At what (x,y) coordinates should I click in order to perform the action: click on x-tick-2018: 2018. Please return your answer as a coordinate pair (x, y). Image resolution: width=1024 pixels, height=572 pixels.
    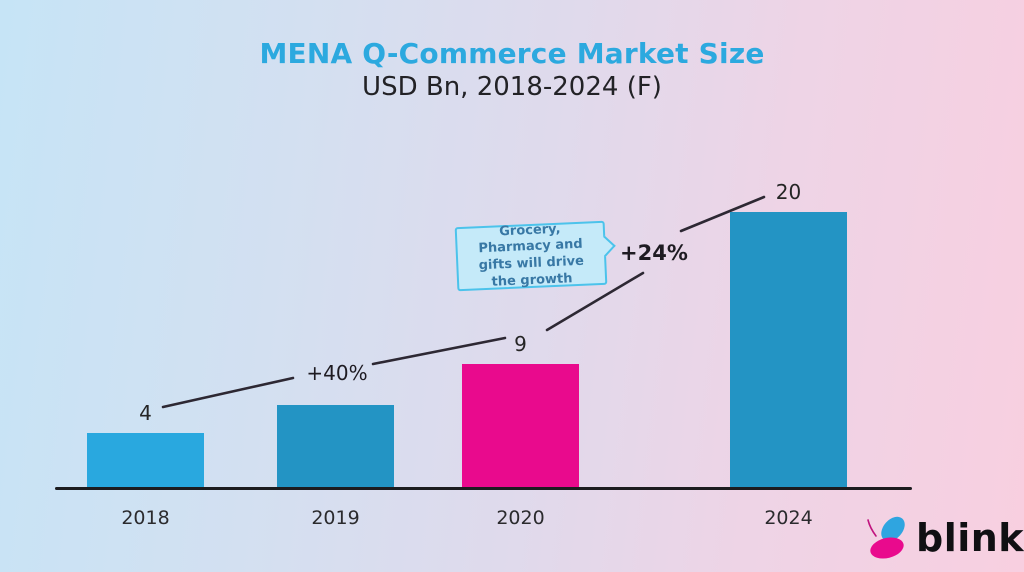
    Looking at the image, I should click on (145, 518).